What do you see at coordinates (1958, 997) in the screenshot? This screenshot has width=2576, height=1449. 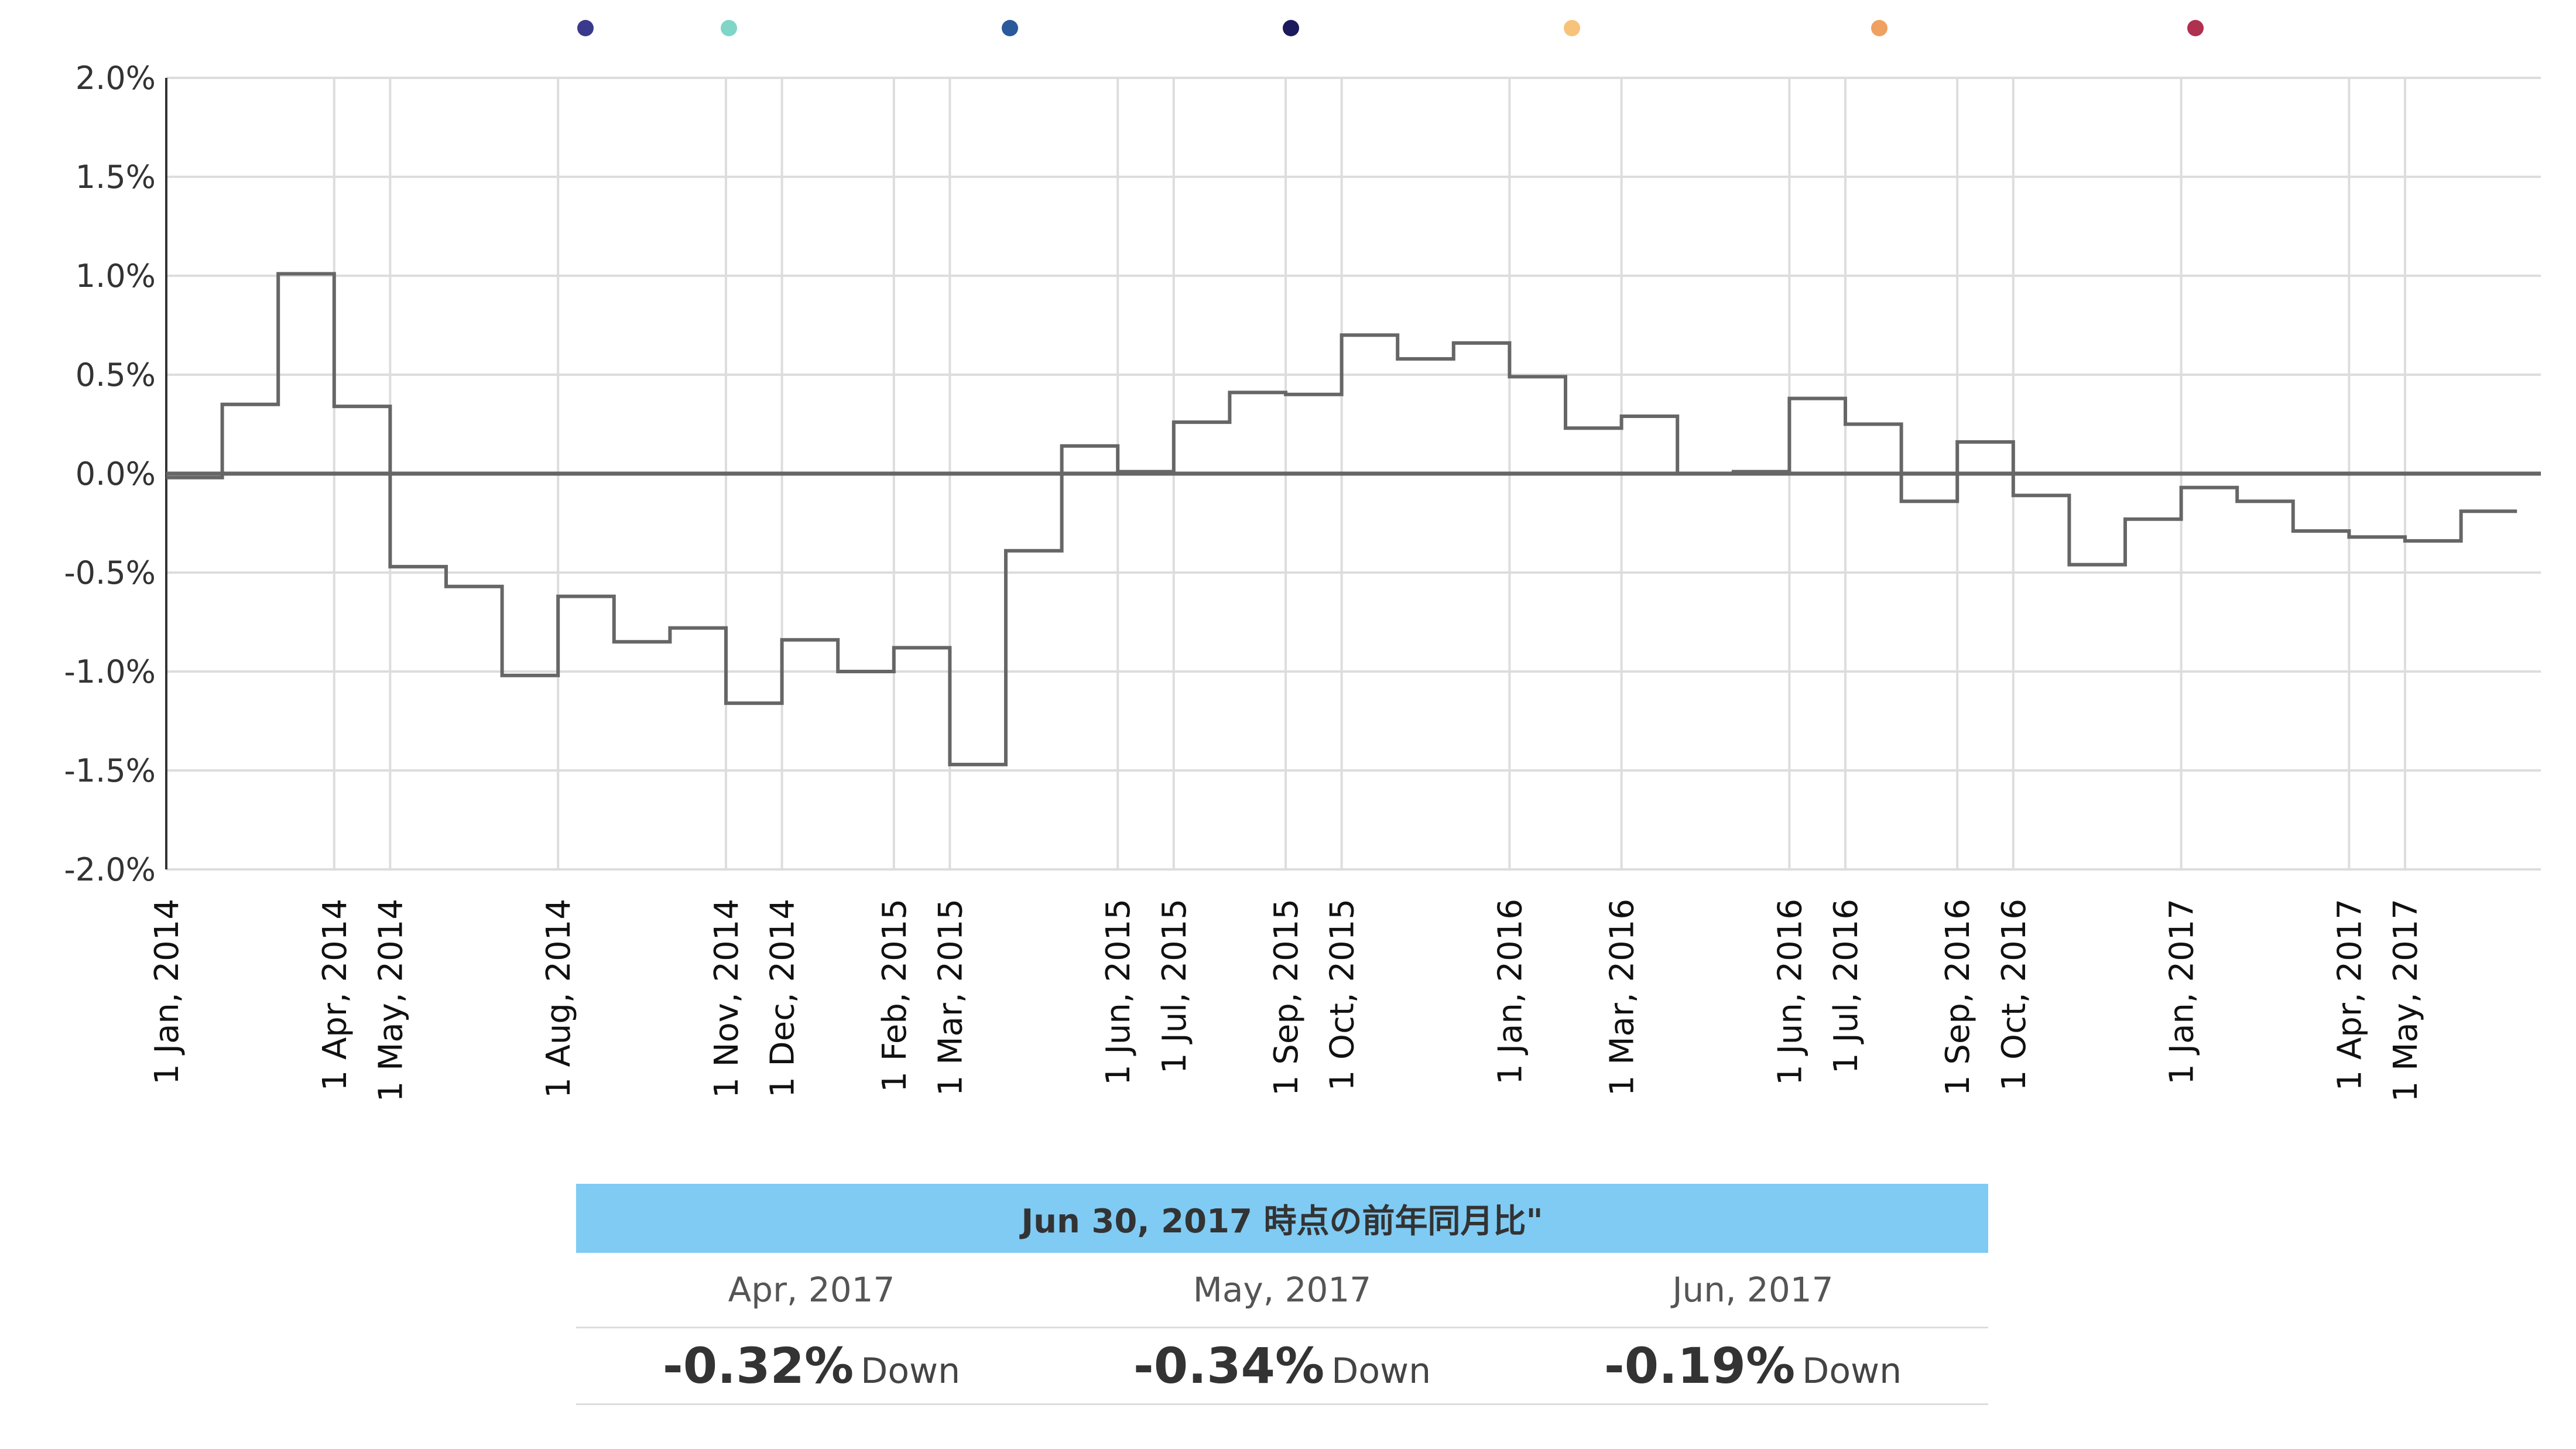 I see `x-tick-label: 1 Sep, 2016` at bounding box center [1958, 997].